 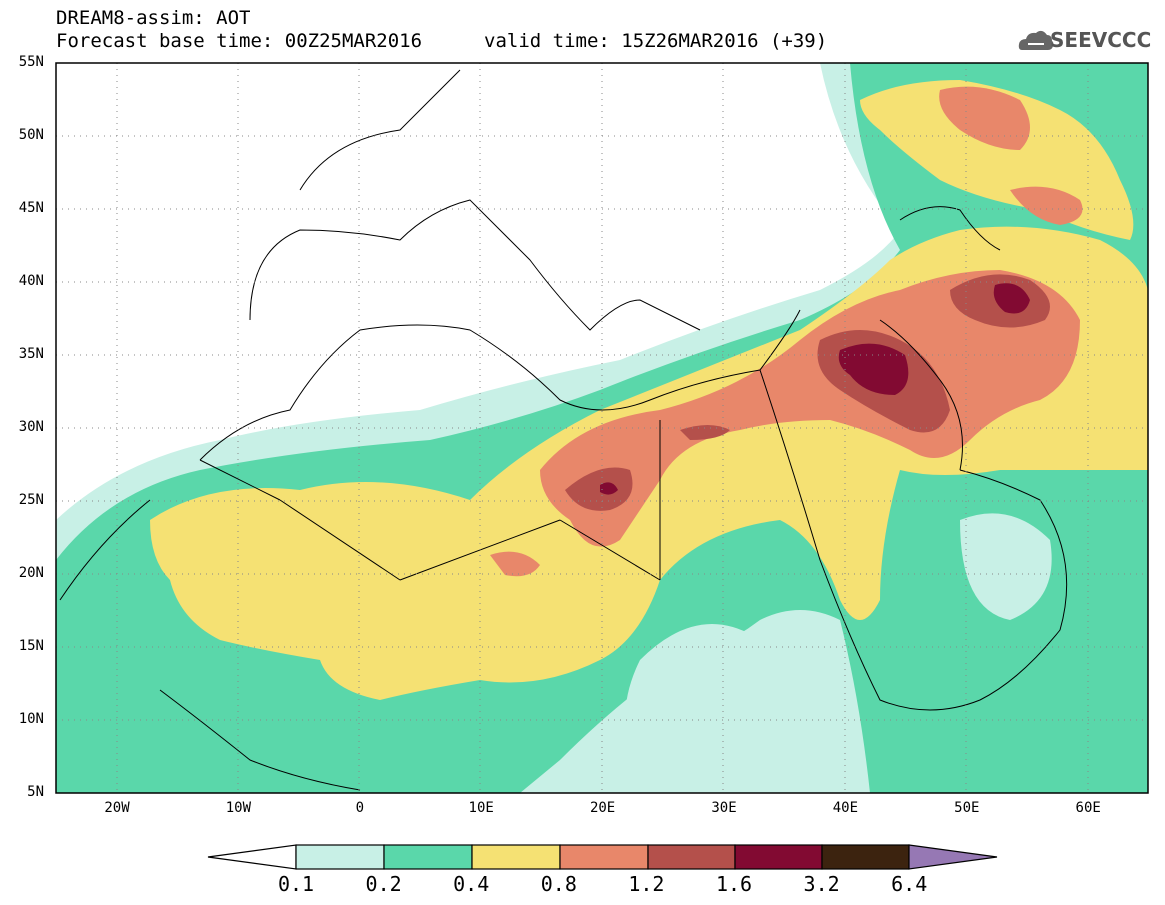 What do you see at coordinates (35, 792) in the screenshot?
I see `lat-label: 5N` at bounding box center [35, 792].